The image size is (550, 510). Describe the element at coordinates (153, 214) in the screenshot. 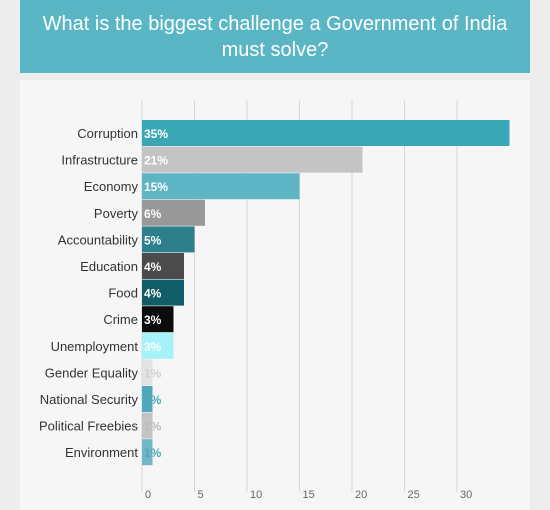

I see `value-label-poverty: 6%` at that location.